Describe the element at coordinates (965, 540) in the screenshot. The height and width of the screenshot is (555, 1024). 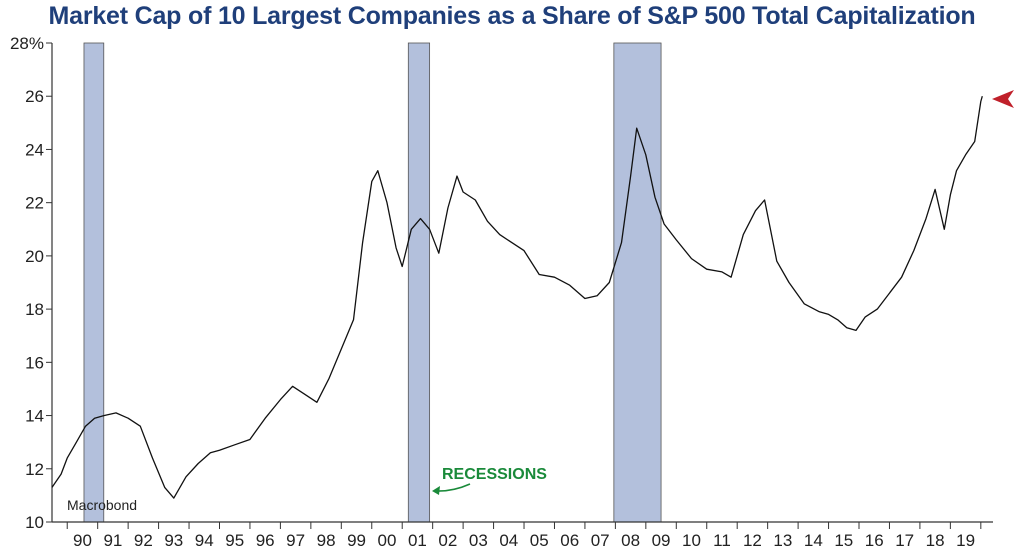
I see `x-tick-label: 19` at that location.